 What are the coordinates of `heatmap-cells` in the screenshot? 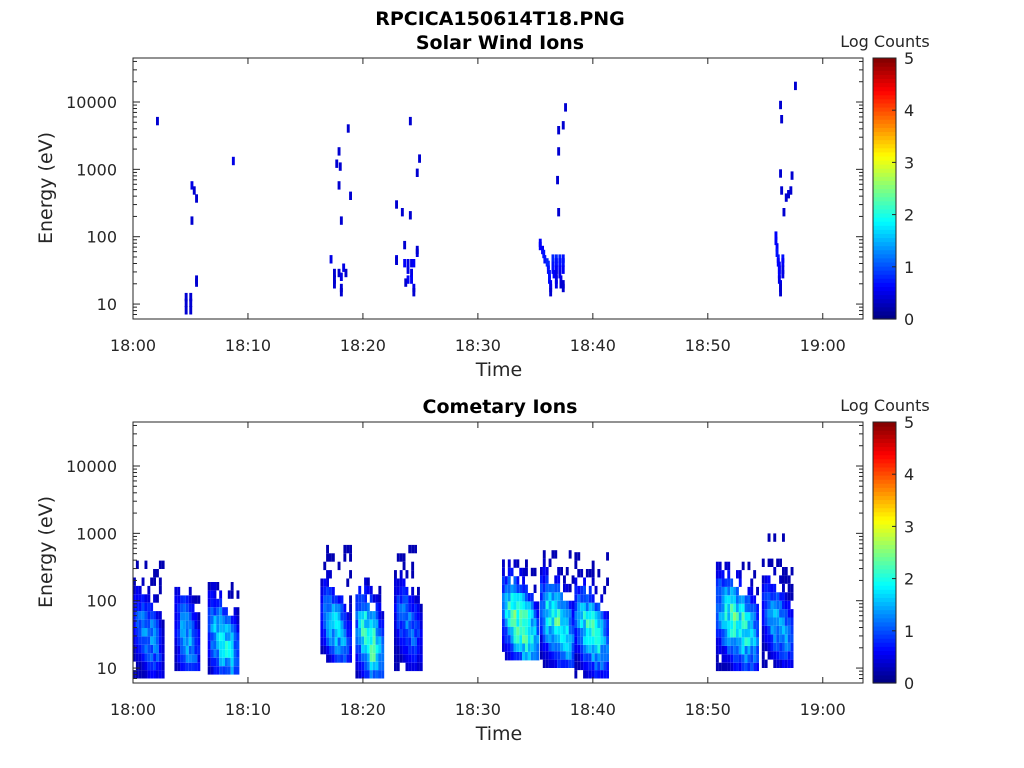 It's located at (463, 606).